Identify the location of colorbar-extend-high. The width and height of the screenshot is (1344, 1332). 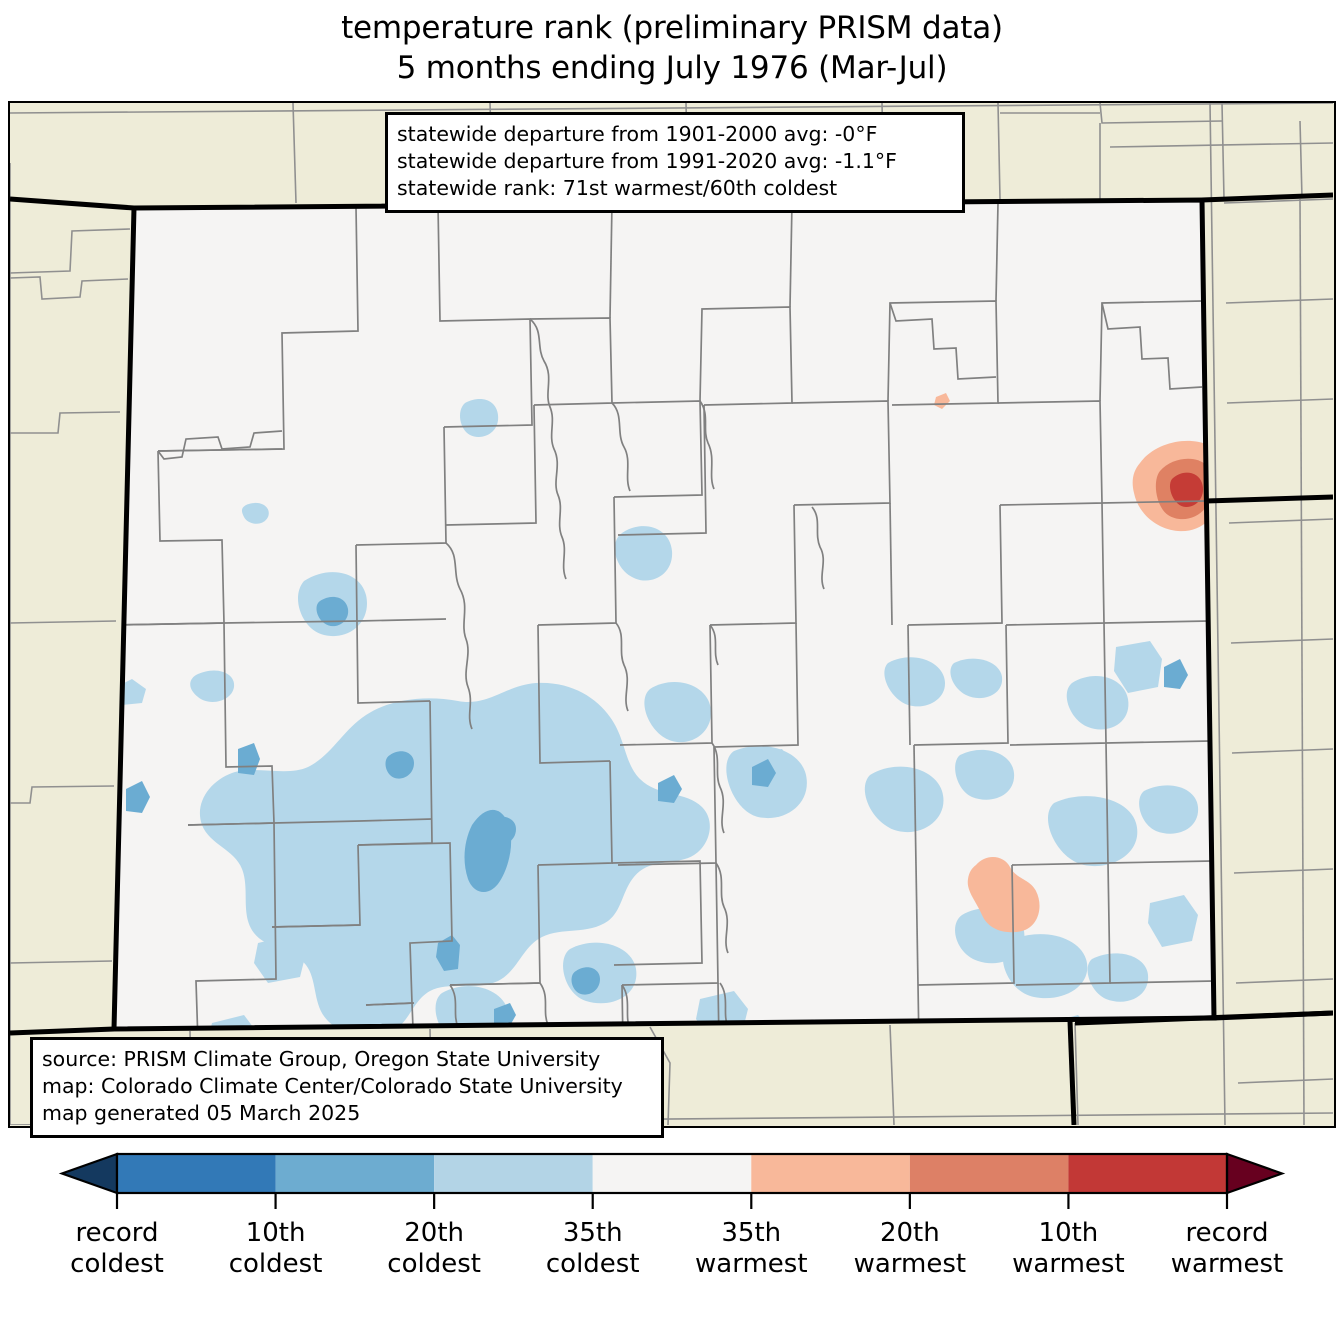
(1255, 1173).